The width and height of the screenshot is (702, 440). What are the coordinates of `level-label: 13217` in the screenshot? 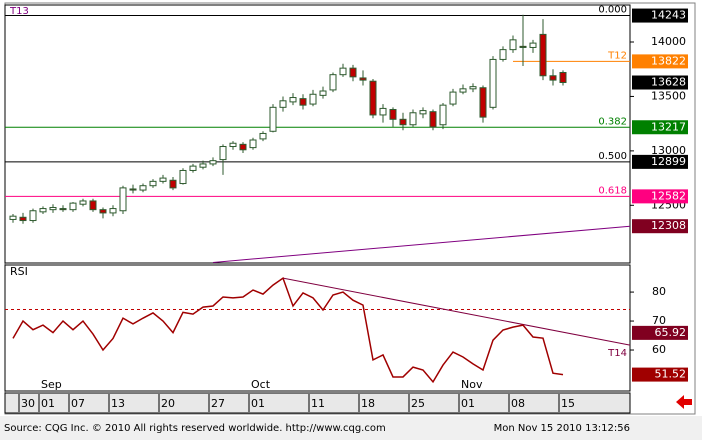 It's located at (668, 126).